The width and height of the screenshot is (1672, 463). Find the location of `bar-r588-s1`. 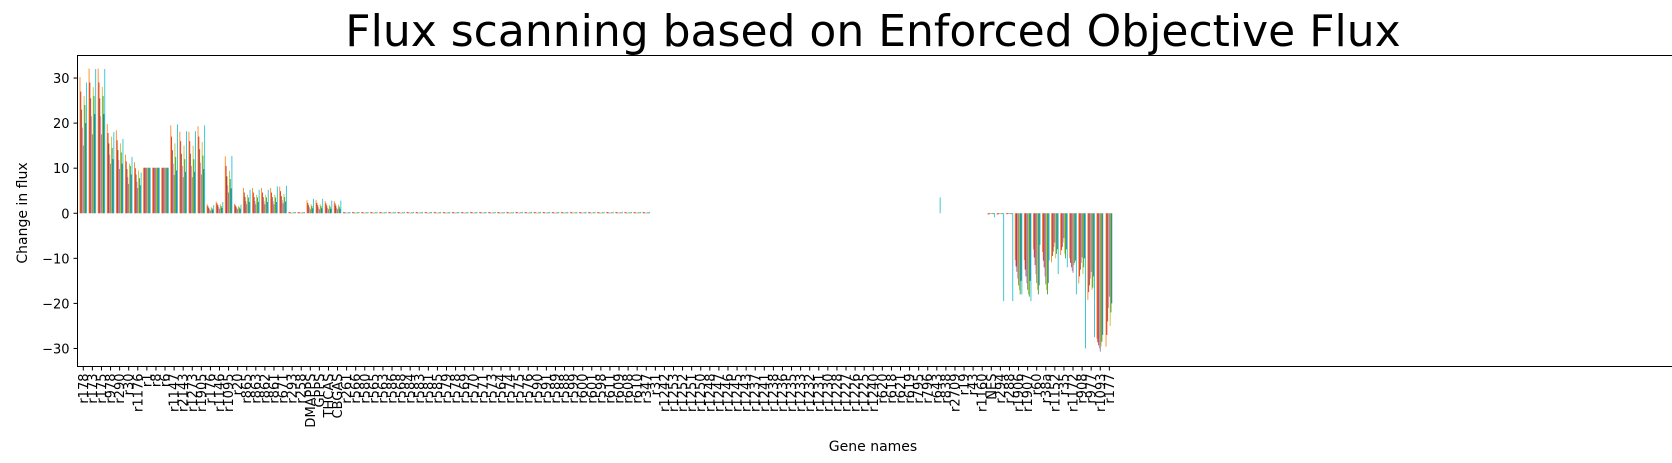

bar-r588-s1 is located at coordinates (561, 212).